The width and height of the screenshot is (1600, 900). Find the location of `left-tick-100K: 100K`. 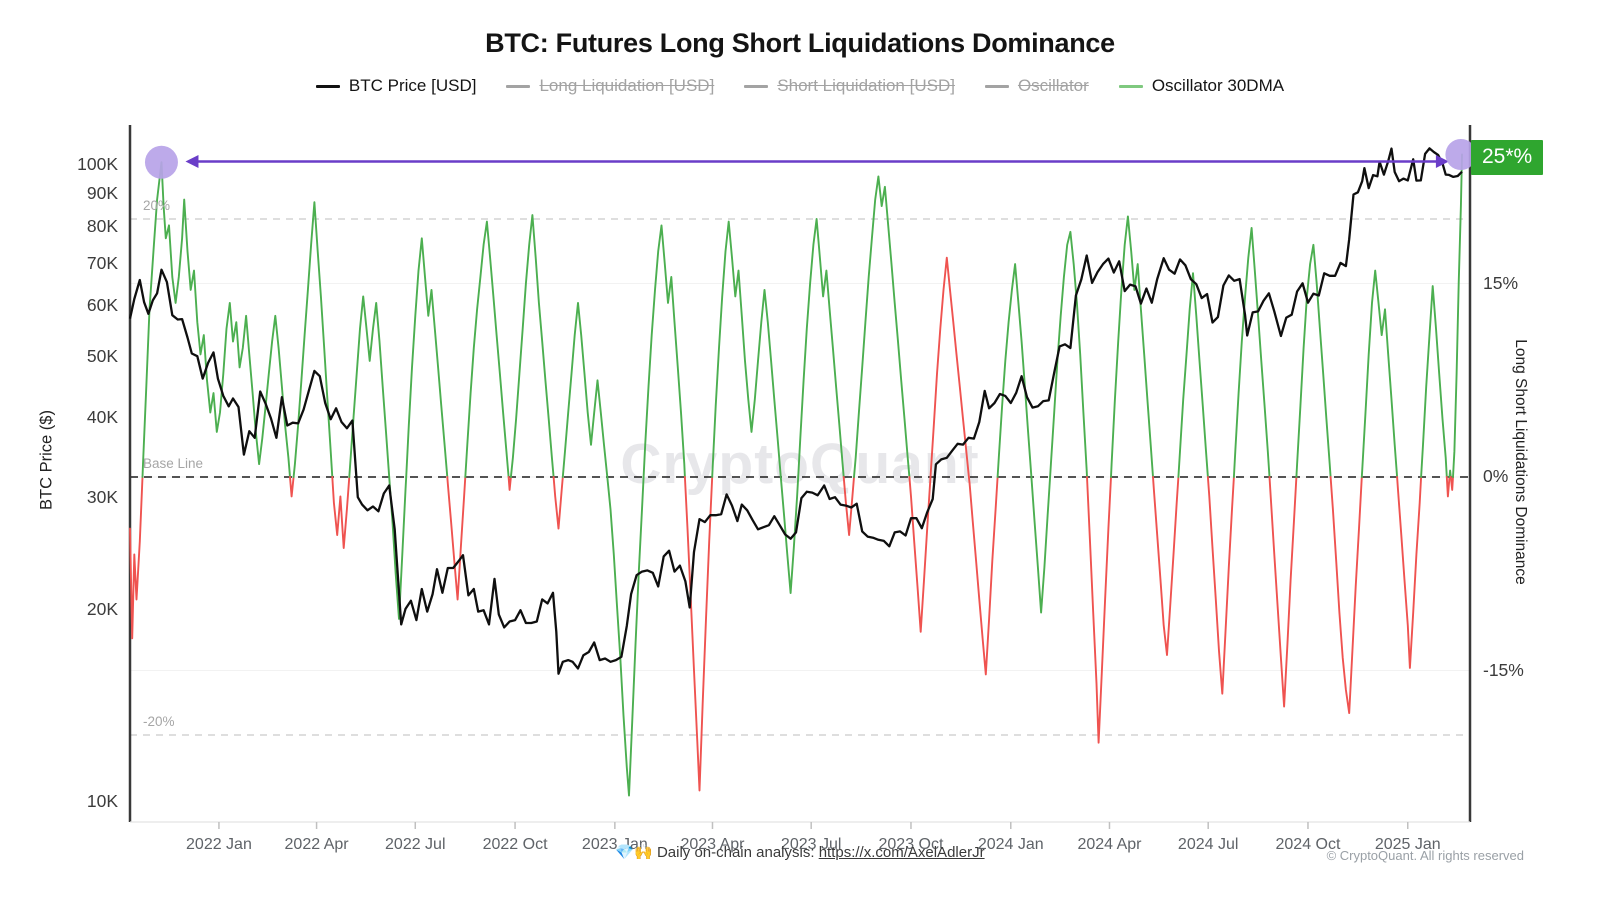

left-tick-100K: 100K is located at coordinates (97, 164).